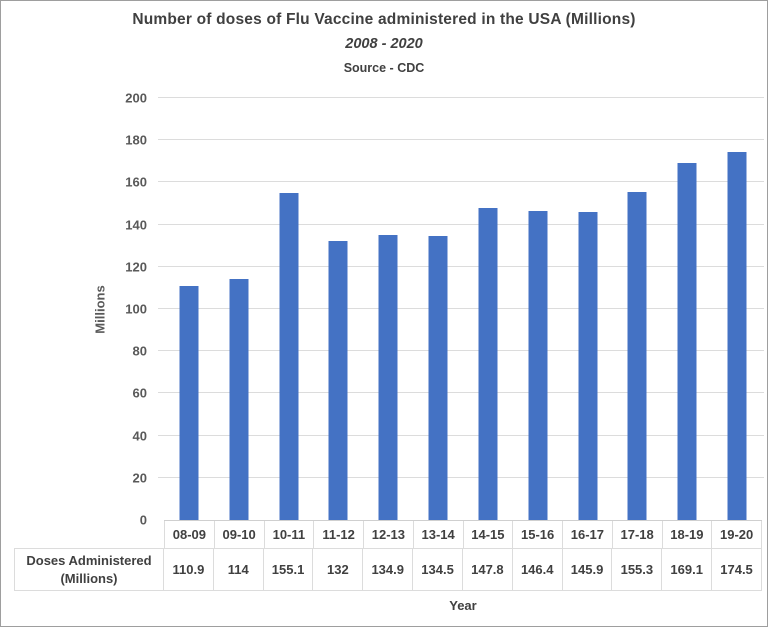 Image resolution: width=768 pixels, height=627 pixels. I want to click on value-cell: 134.5, so click(438, 569).